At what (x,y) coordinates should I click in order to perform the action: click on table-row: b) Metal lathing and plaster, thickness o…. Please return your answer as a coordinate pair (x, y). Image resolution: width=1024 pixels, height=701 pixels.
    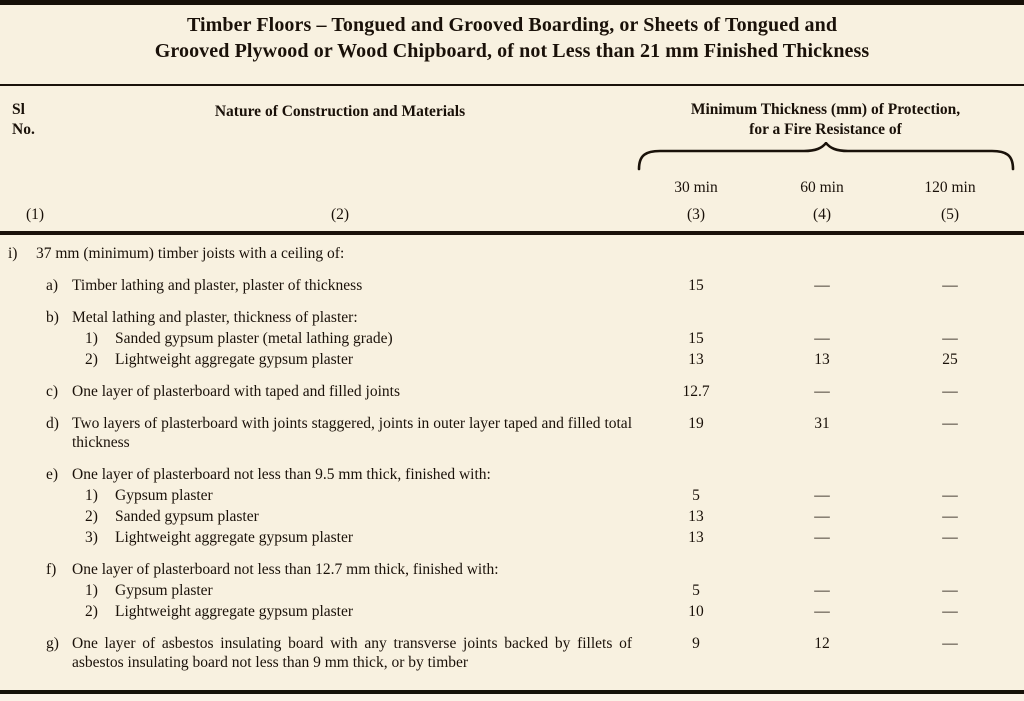
    Looking at the image, I should click on (512, 317).